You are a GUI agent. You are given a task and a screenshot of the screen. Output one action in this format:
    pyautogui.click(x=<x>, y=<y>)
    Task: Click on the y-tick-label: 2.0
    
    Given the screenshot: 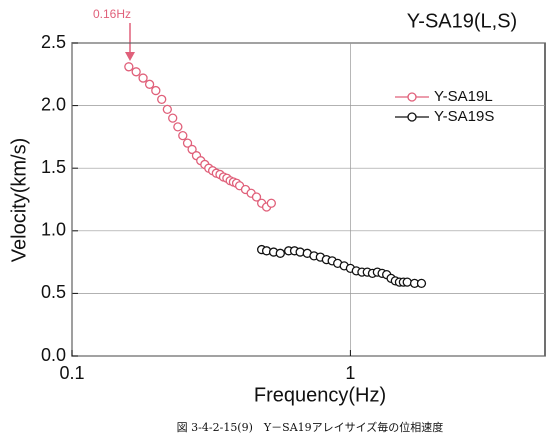 What is the action you would take?
    pyautogui.click(x=53, y=104)
    